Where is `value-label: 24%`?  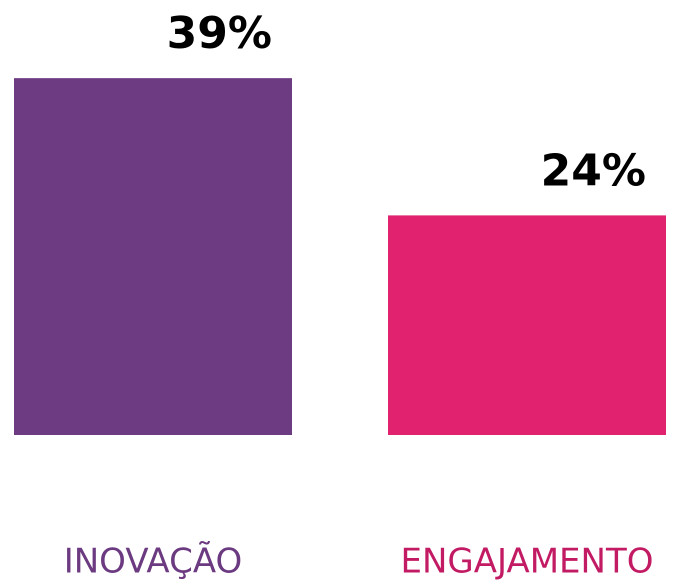 value-label: 24% is located at coordinates (593, 170).